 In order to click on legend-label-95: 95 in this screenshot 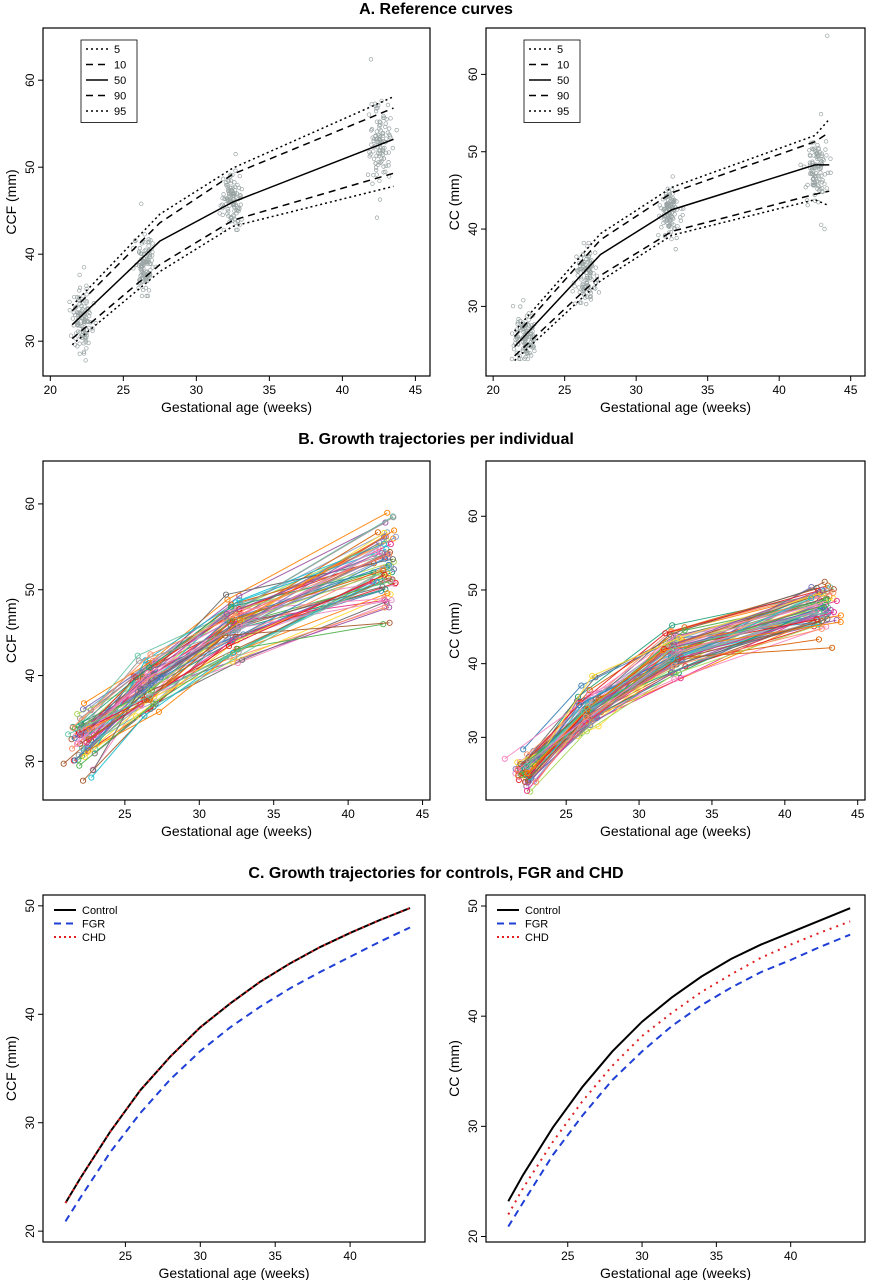, I will do `click(563, 112)`.